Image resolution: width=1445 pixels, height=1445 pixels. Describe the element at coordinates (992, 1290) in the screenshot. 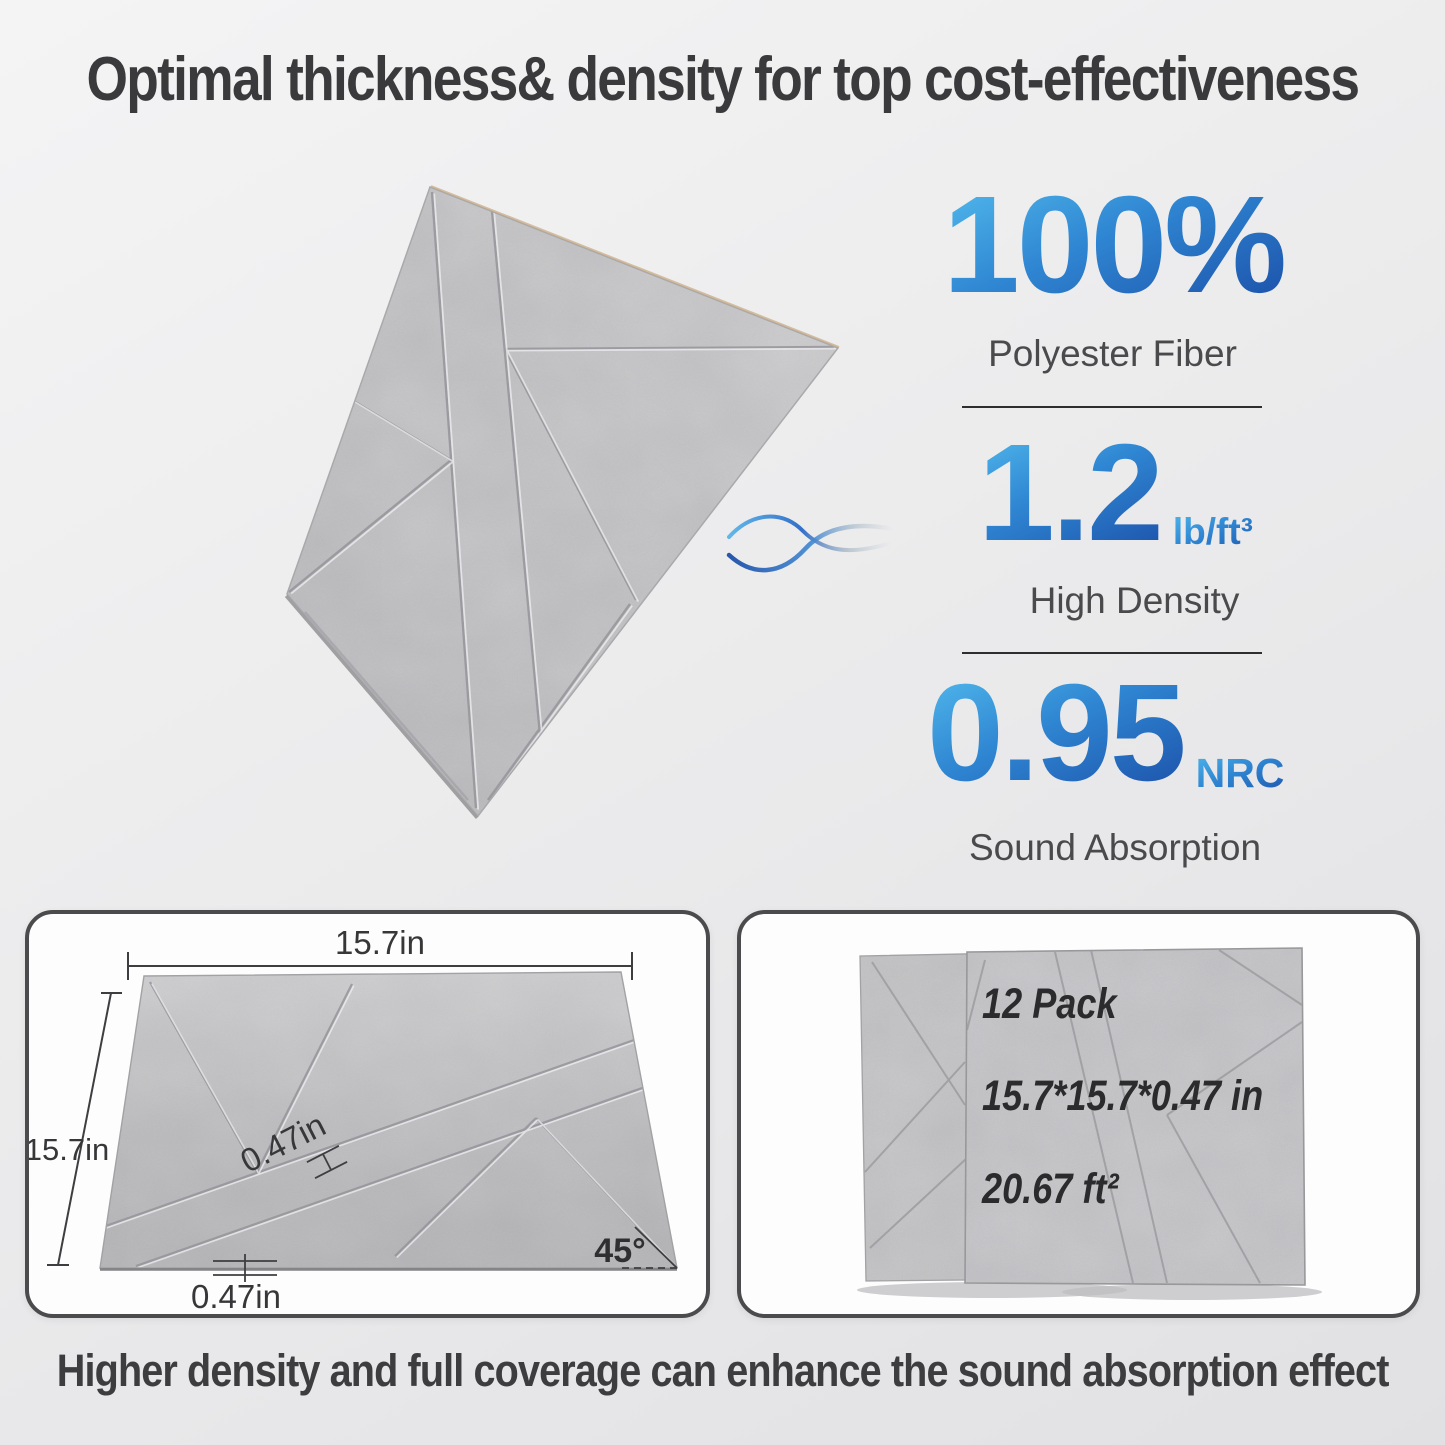

I see `panel-shadow` at that location.